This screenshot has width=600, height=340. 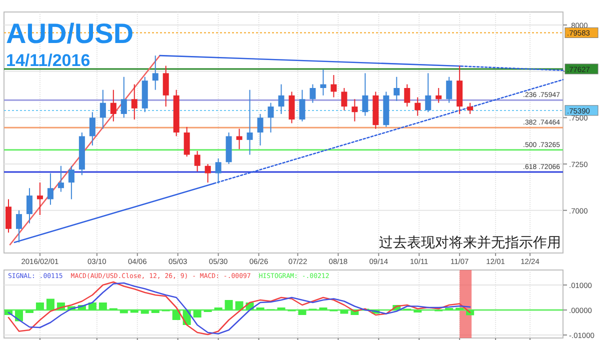 I want to click on text: 14/11/2016, so click(x=48, y=60).